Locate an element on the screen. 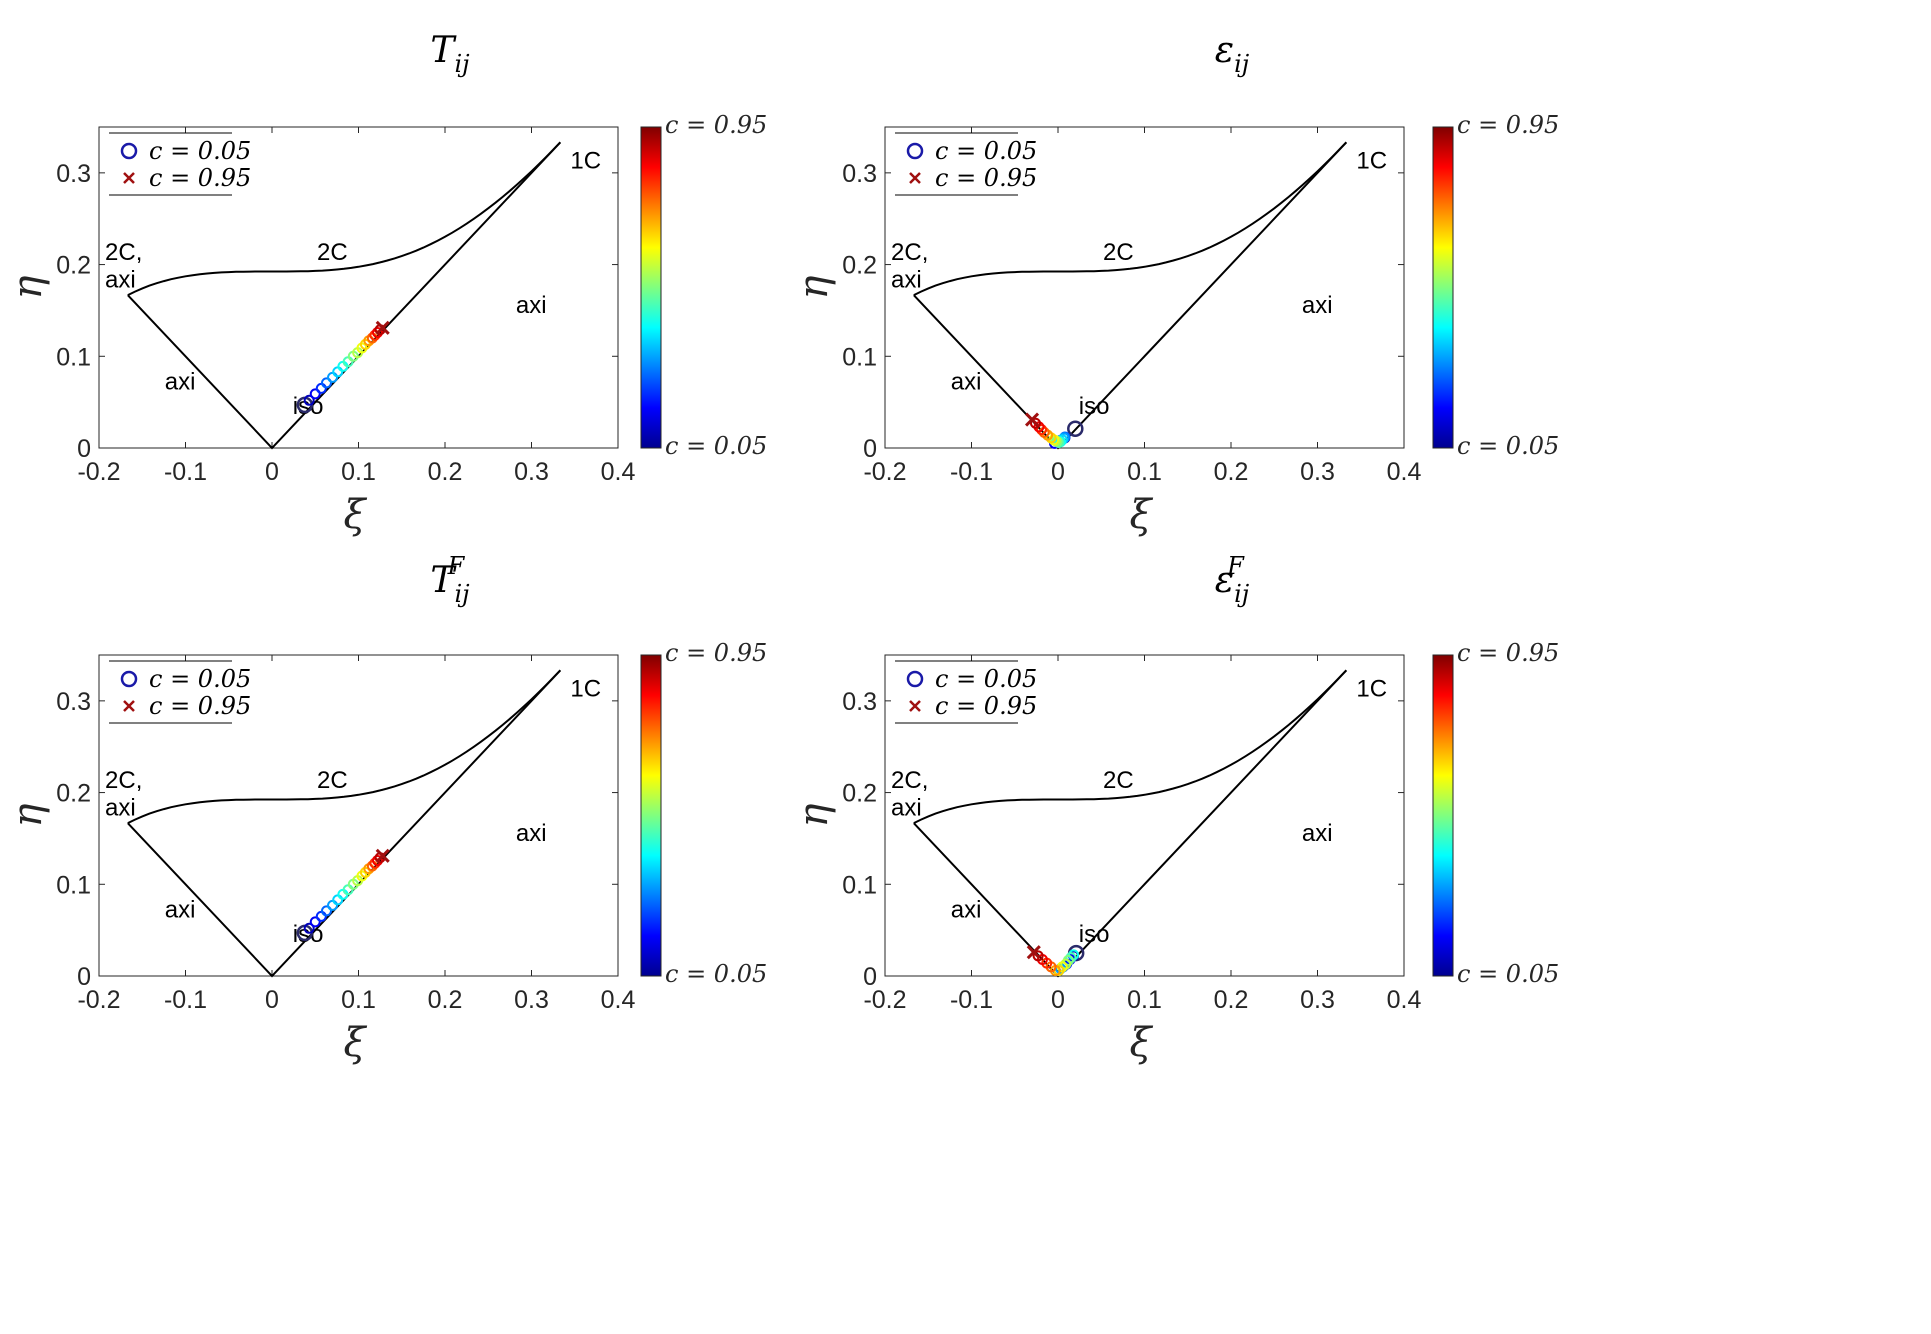 The height and width of the screenshot is (1334, 1931). colorbar-min-label: c = 0.05 is located at coordinates (1508, 446).